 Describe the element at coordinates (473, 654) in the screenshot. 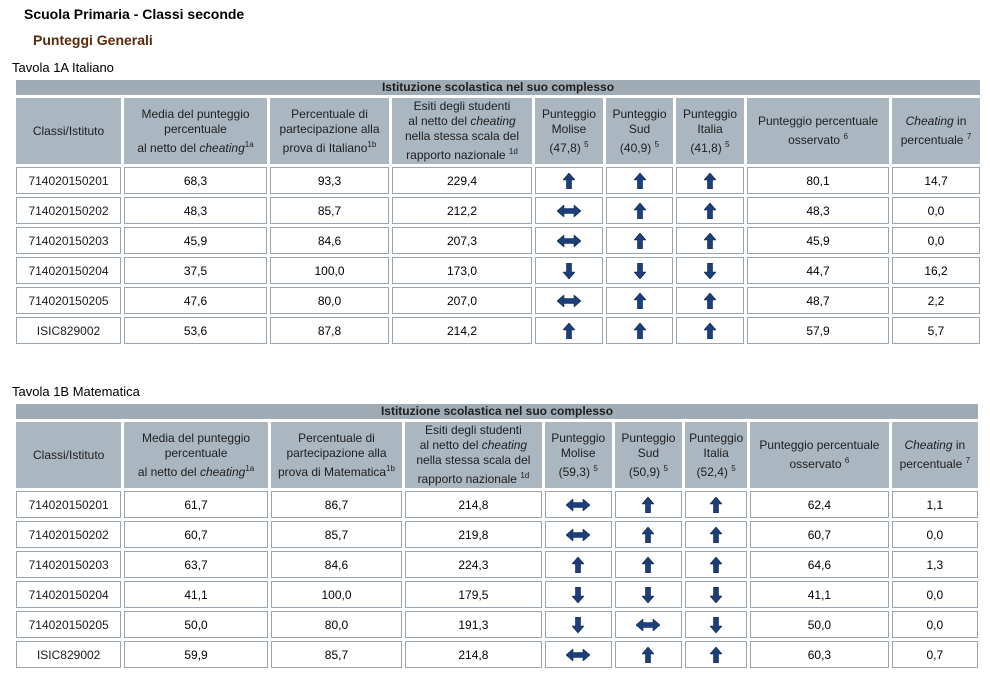

I see `cell-esiti: 214,8` at that location.